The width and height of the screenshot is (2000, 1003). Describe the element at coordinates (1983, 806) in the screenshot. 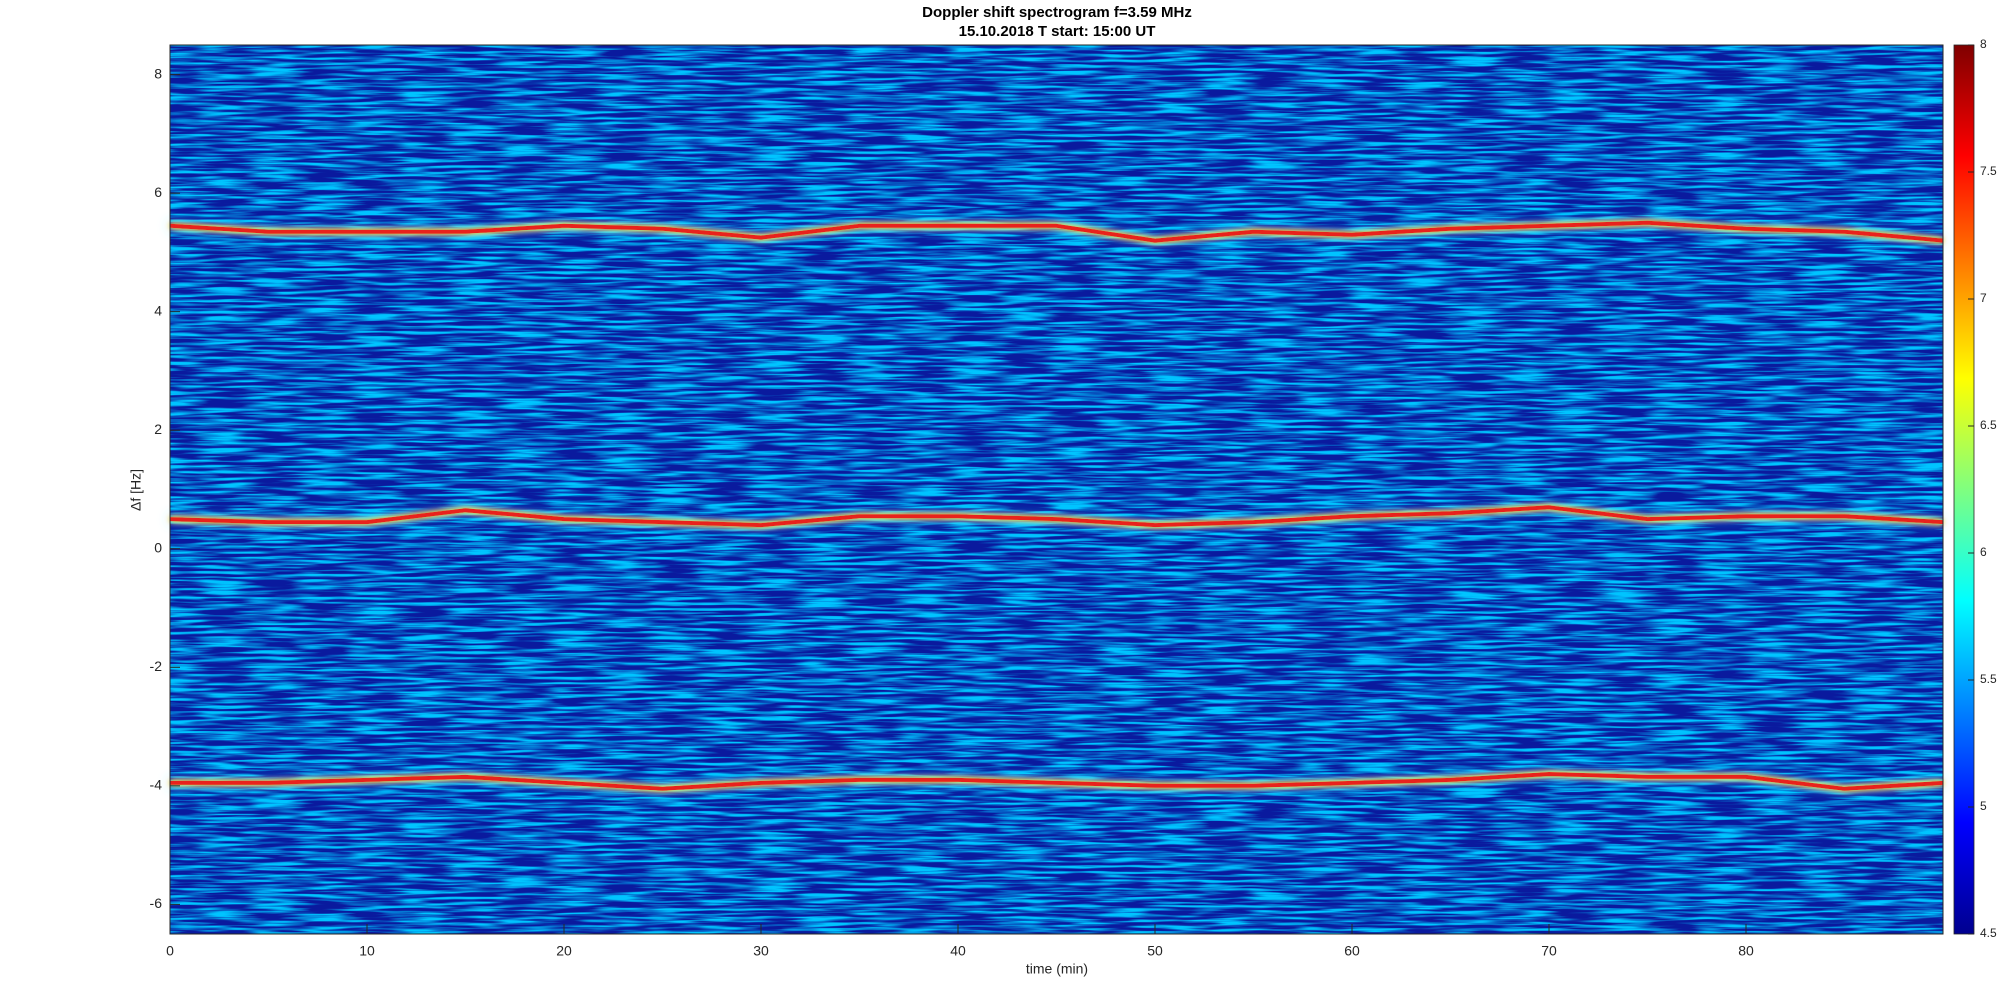

I see `colorbar-tick-label: 5` at that location.